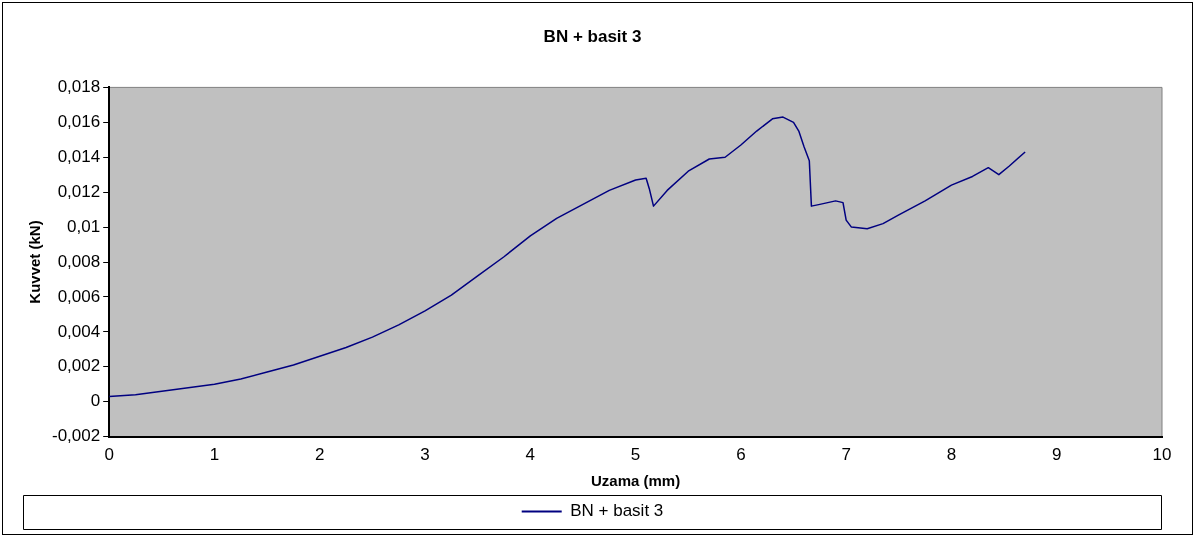 The width and height of the screenshot is (1197, 539). What do you see at coordinates (1056, 455) in the screenshot?
I see `x-tick-label: 9` at bounding box center [1056, 455].